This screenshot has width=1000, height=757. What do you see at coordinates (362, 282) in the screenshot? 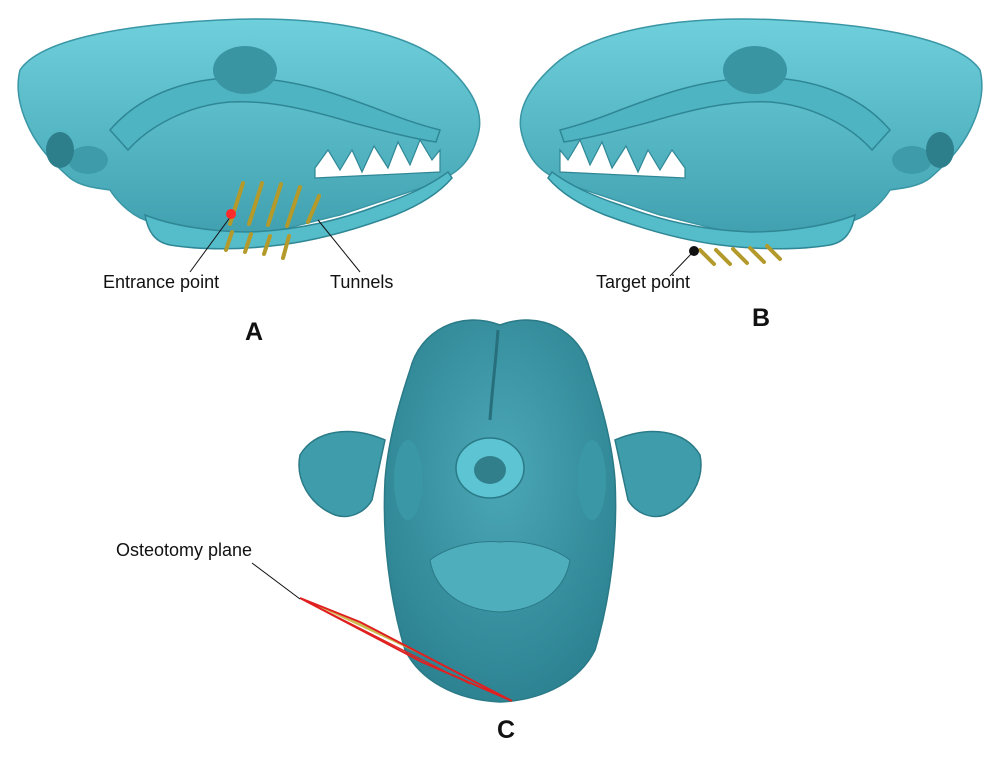
I see `label-tunnels: Tunnels` at bounding box center [362, 282].